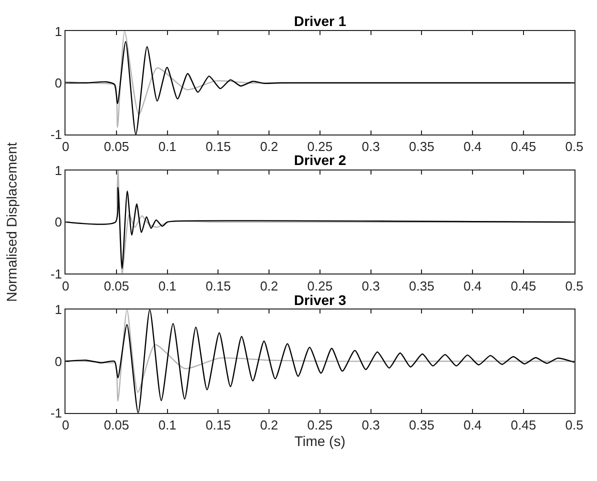 The width and height of the screenshot is (597, 481). What do you see at coordinates (320, 300) in the screenshot?
I see `chart-title: Driver 3` at bounding box center [320, 300].